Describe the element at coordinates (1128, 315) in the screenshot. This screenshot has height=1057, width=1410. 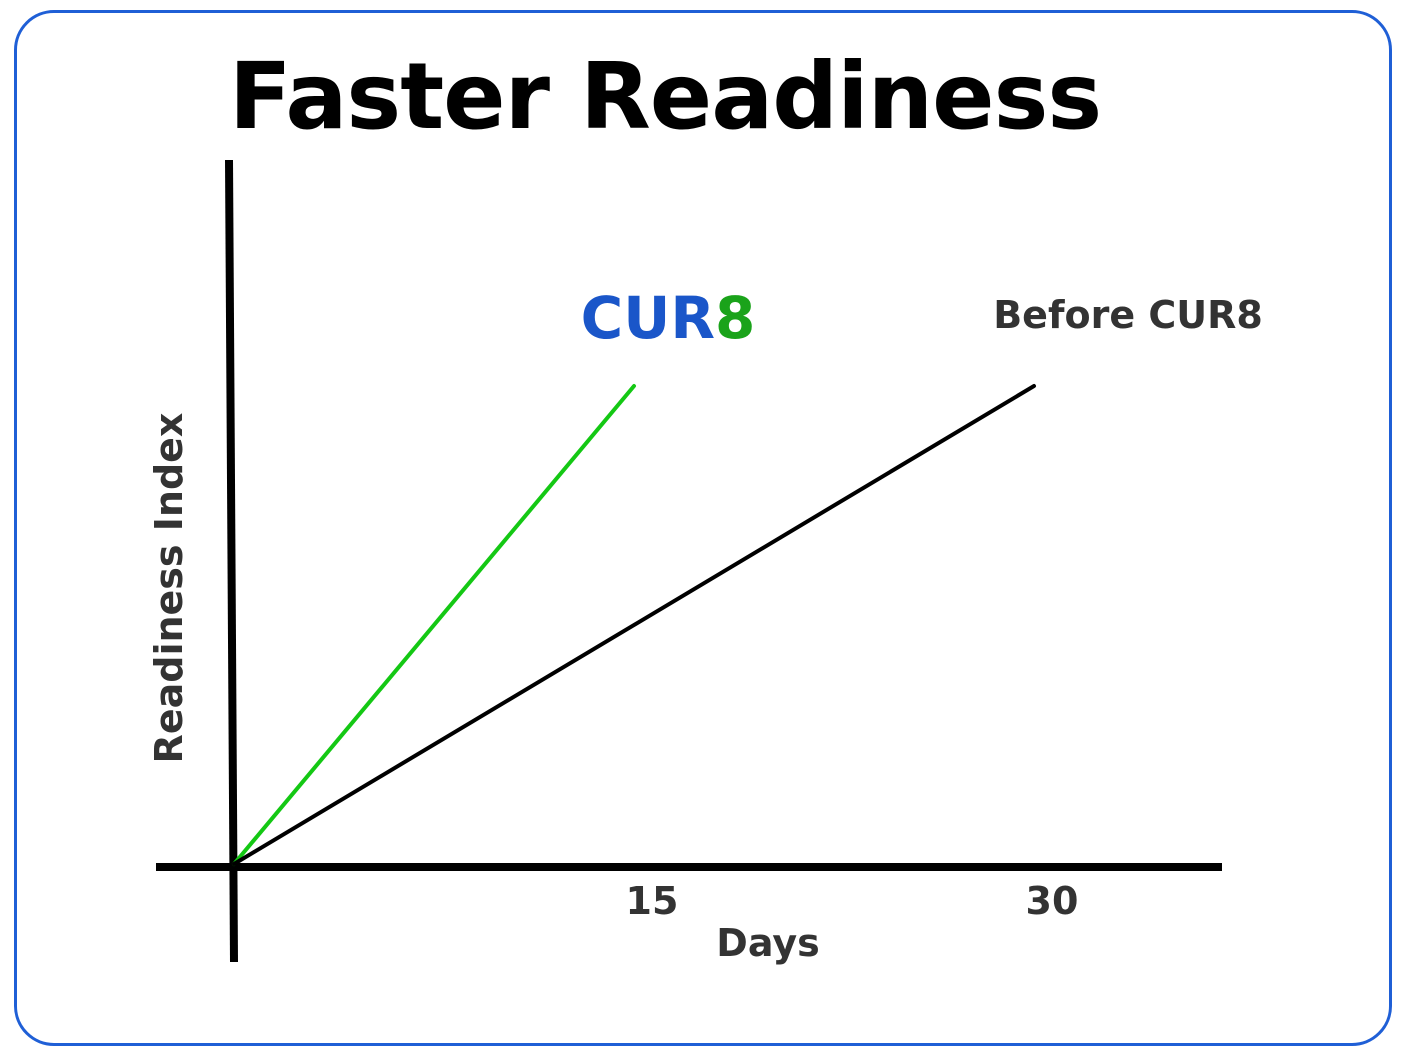
I see `series-label-before-cur8: Before CUR8` at that location.